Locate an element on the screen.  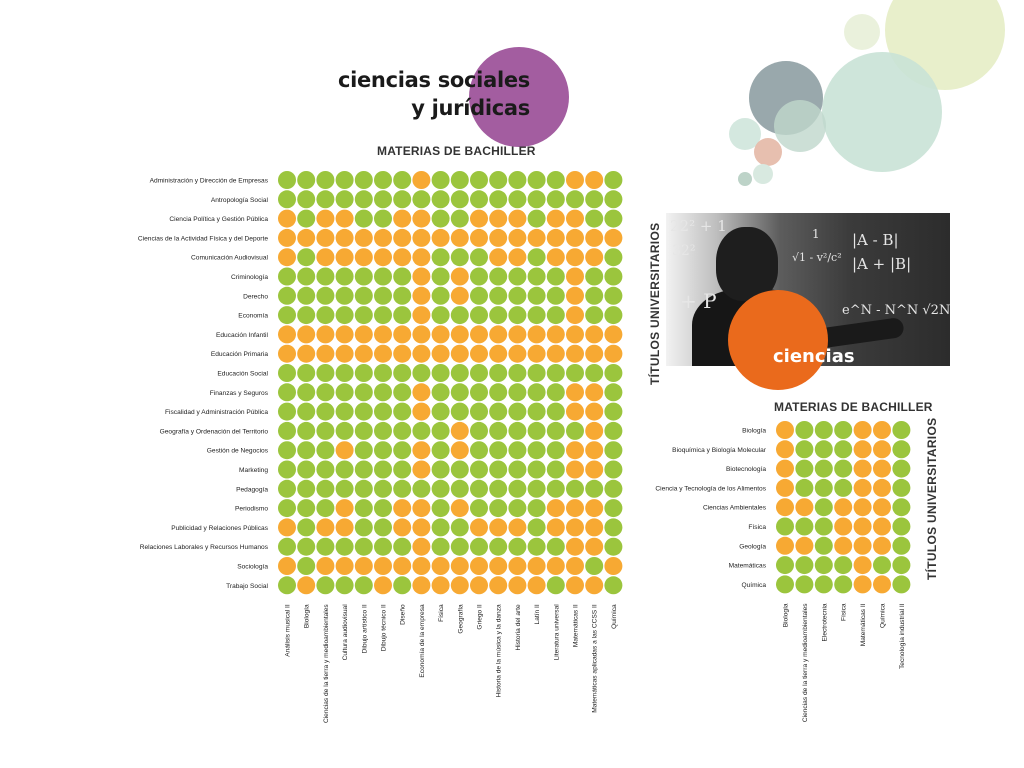
left-row-label: Administración y Dirección de Empresas is located at coordinates (209, 181).